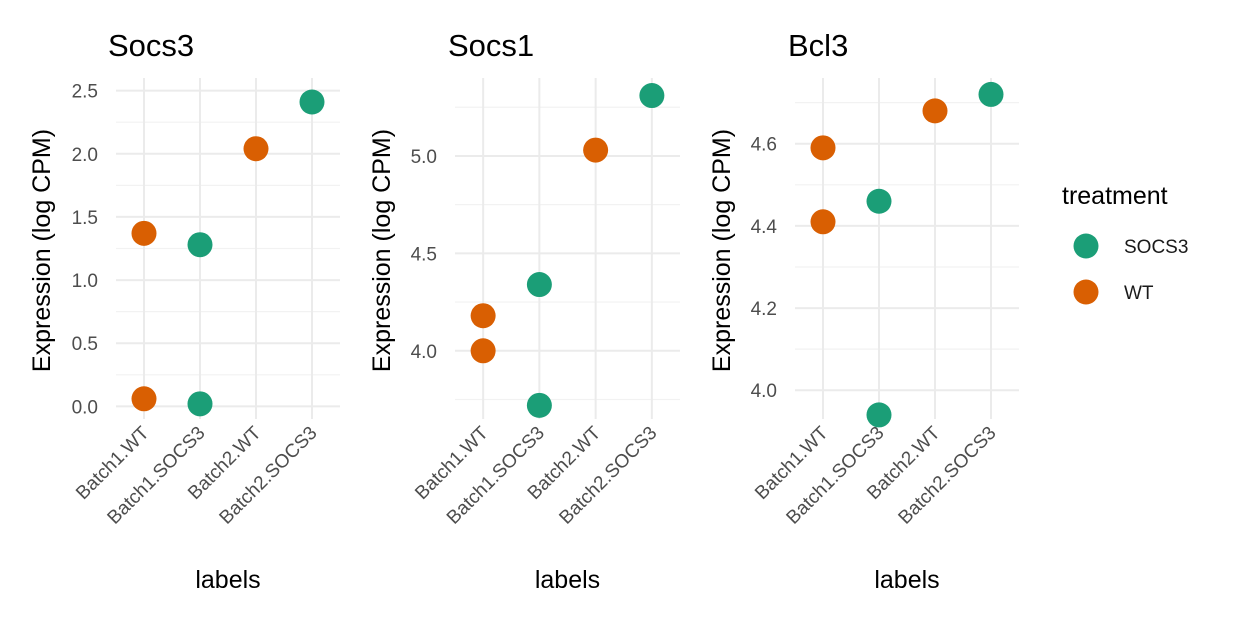 Image resolution: width=1248 pixels, height=629 pixels. I want to click on legend-key-wt, so click(1086, 292).